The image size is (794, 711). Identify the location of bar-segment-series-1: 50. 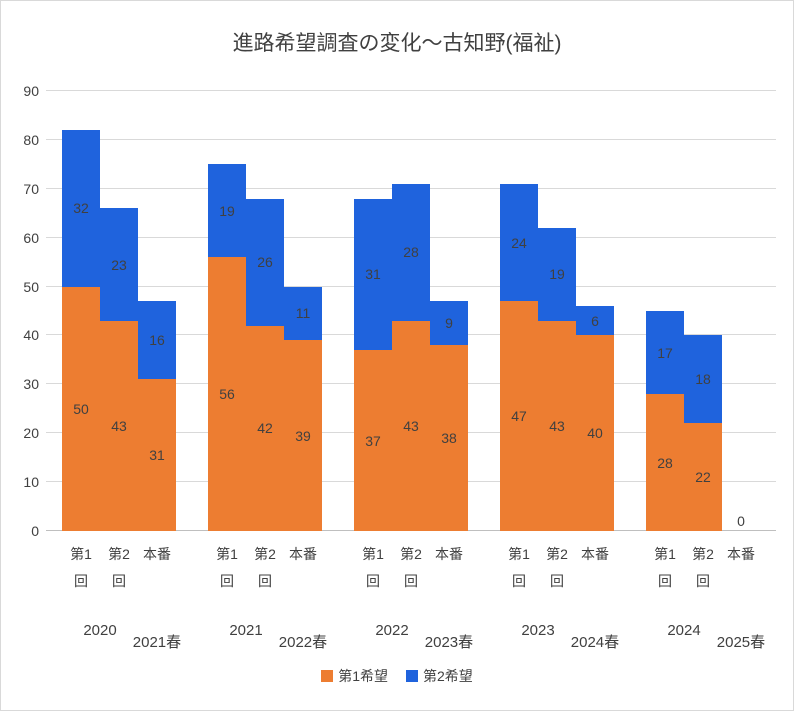
(81, 408).